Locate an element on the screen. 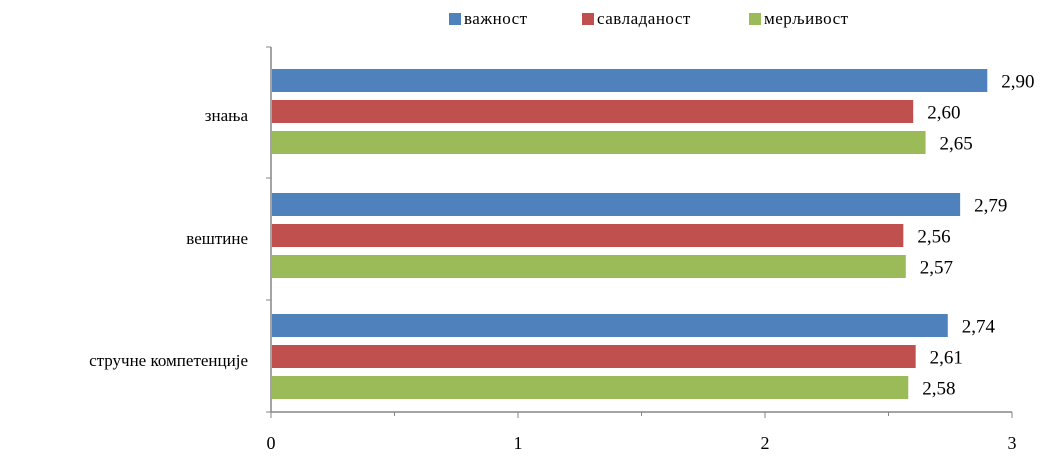 This screenshot has width=1050, height=457. legend-item-мерљивост: мерљивост is located at coordinates (799, 18).